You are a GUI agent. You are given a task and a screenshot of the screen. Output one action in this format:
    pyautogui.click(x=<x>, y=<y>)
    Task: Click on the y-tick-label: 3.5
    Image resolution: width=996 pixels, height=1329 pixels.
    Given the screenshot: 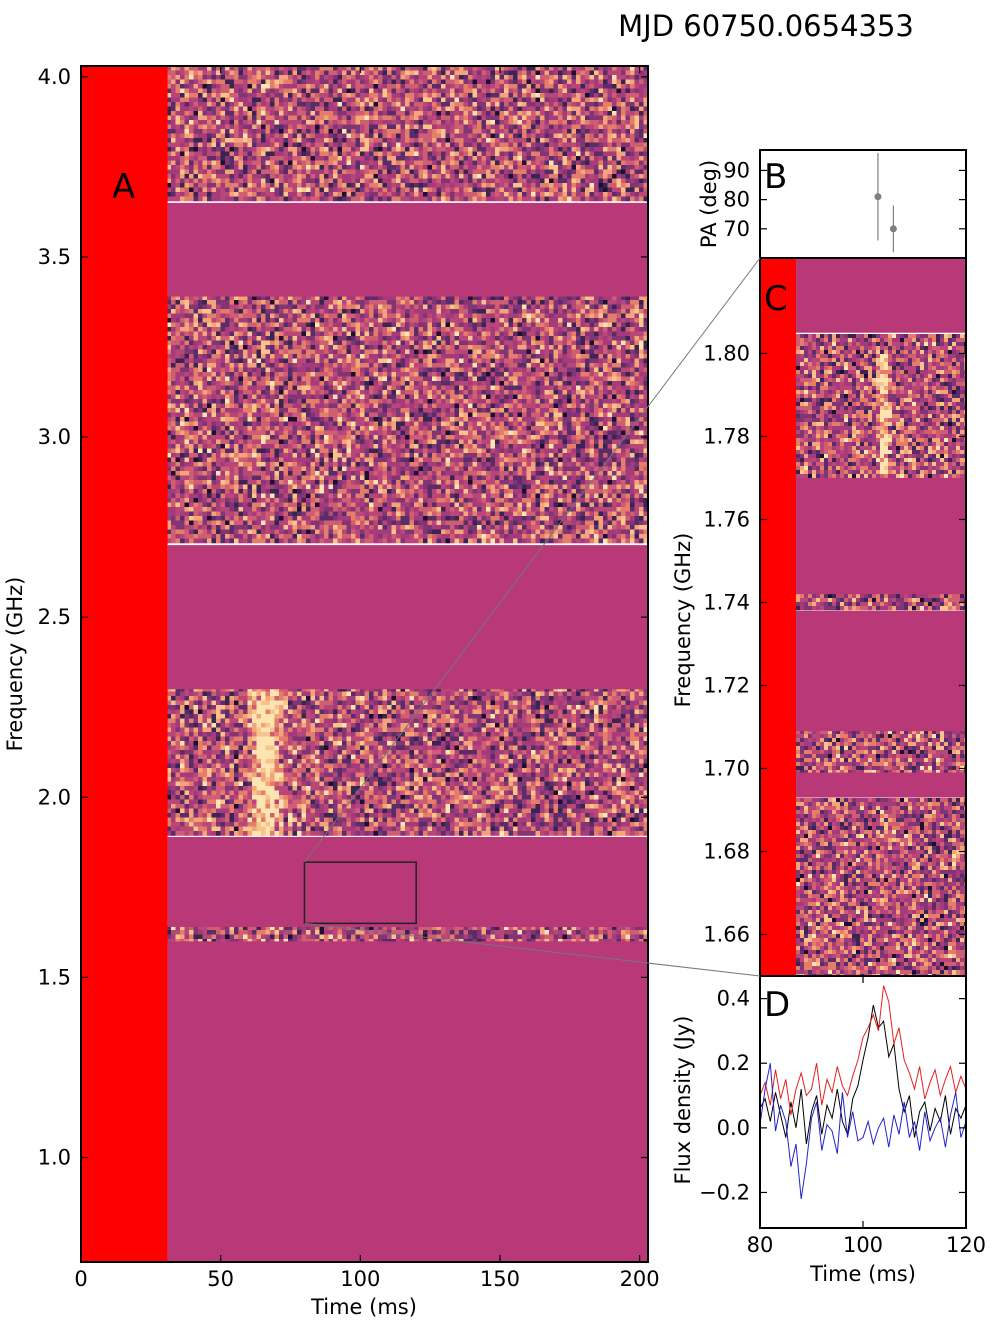 What is the action you would take?
    pyautogui.click(x=54, y=257)
    